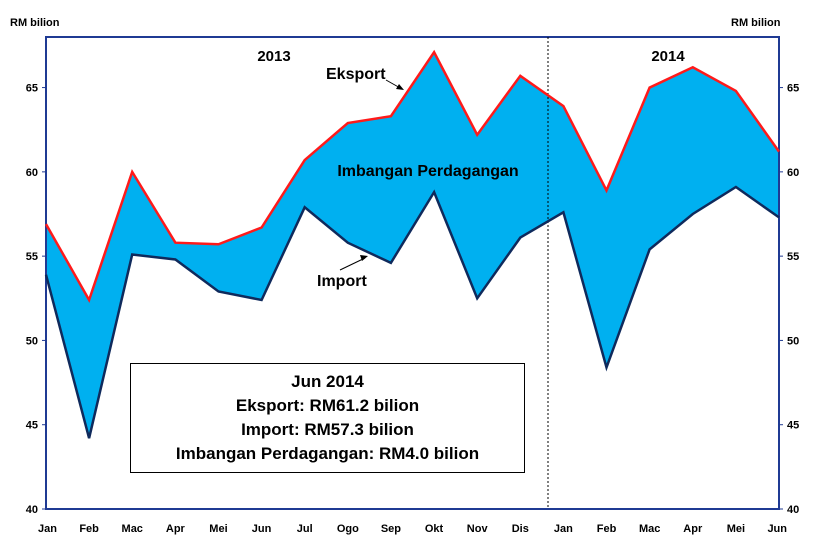 This screenshot has width=821, height=558. Describe the element at coordinates (400, 87) in the screenshot. I see `export-arrow-head` at that location.